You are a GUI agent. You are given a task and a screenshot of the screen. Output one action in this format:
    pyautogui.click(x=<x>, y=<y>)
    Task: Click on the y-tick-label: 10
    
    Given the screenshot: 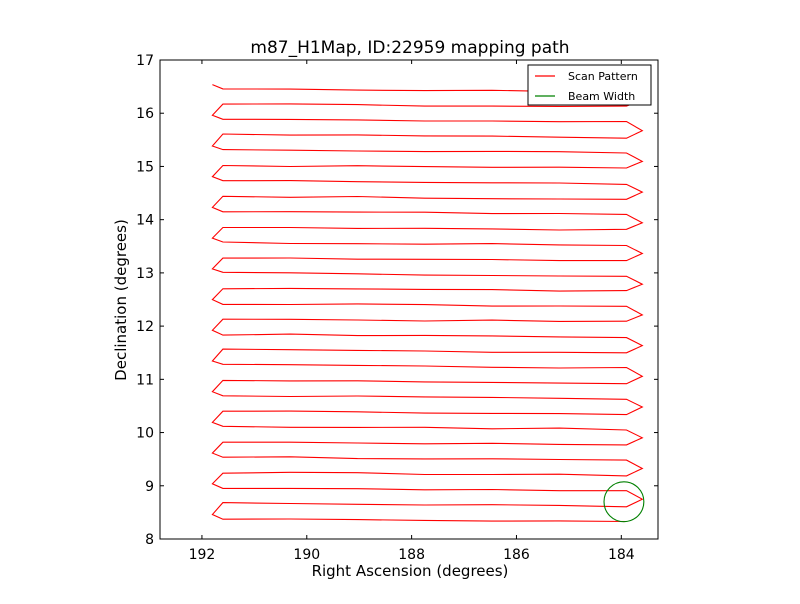 What is the action you would take?
    pyautogui.click(x=145, y=434)
    